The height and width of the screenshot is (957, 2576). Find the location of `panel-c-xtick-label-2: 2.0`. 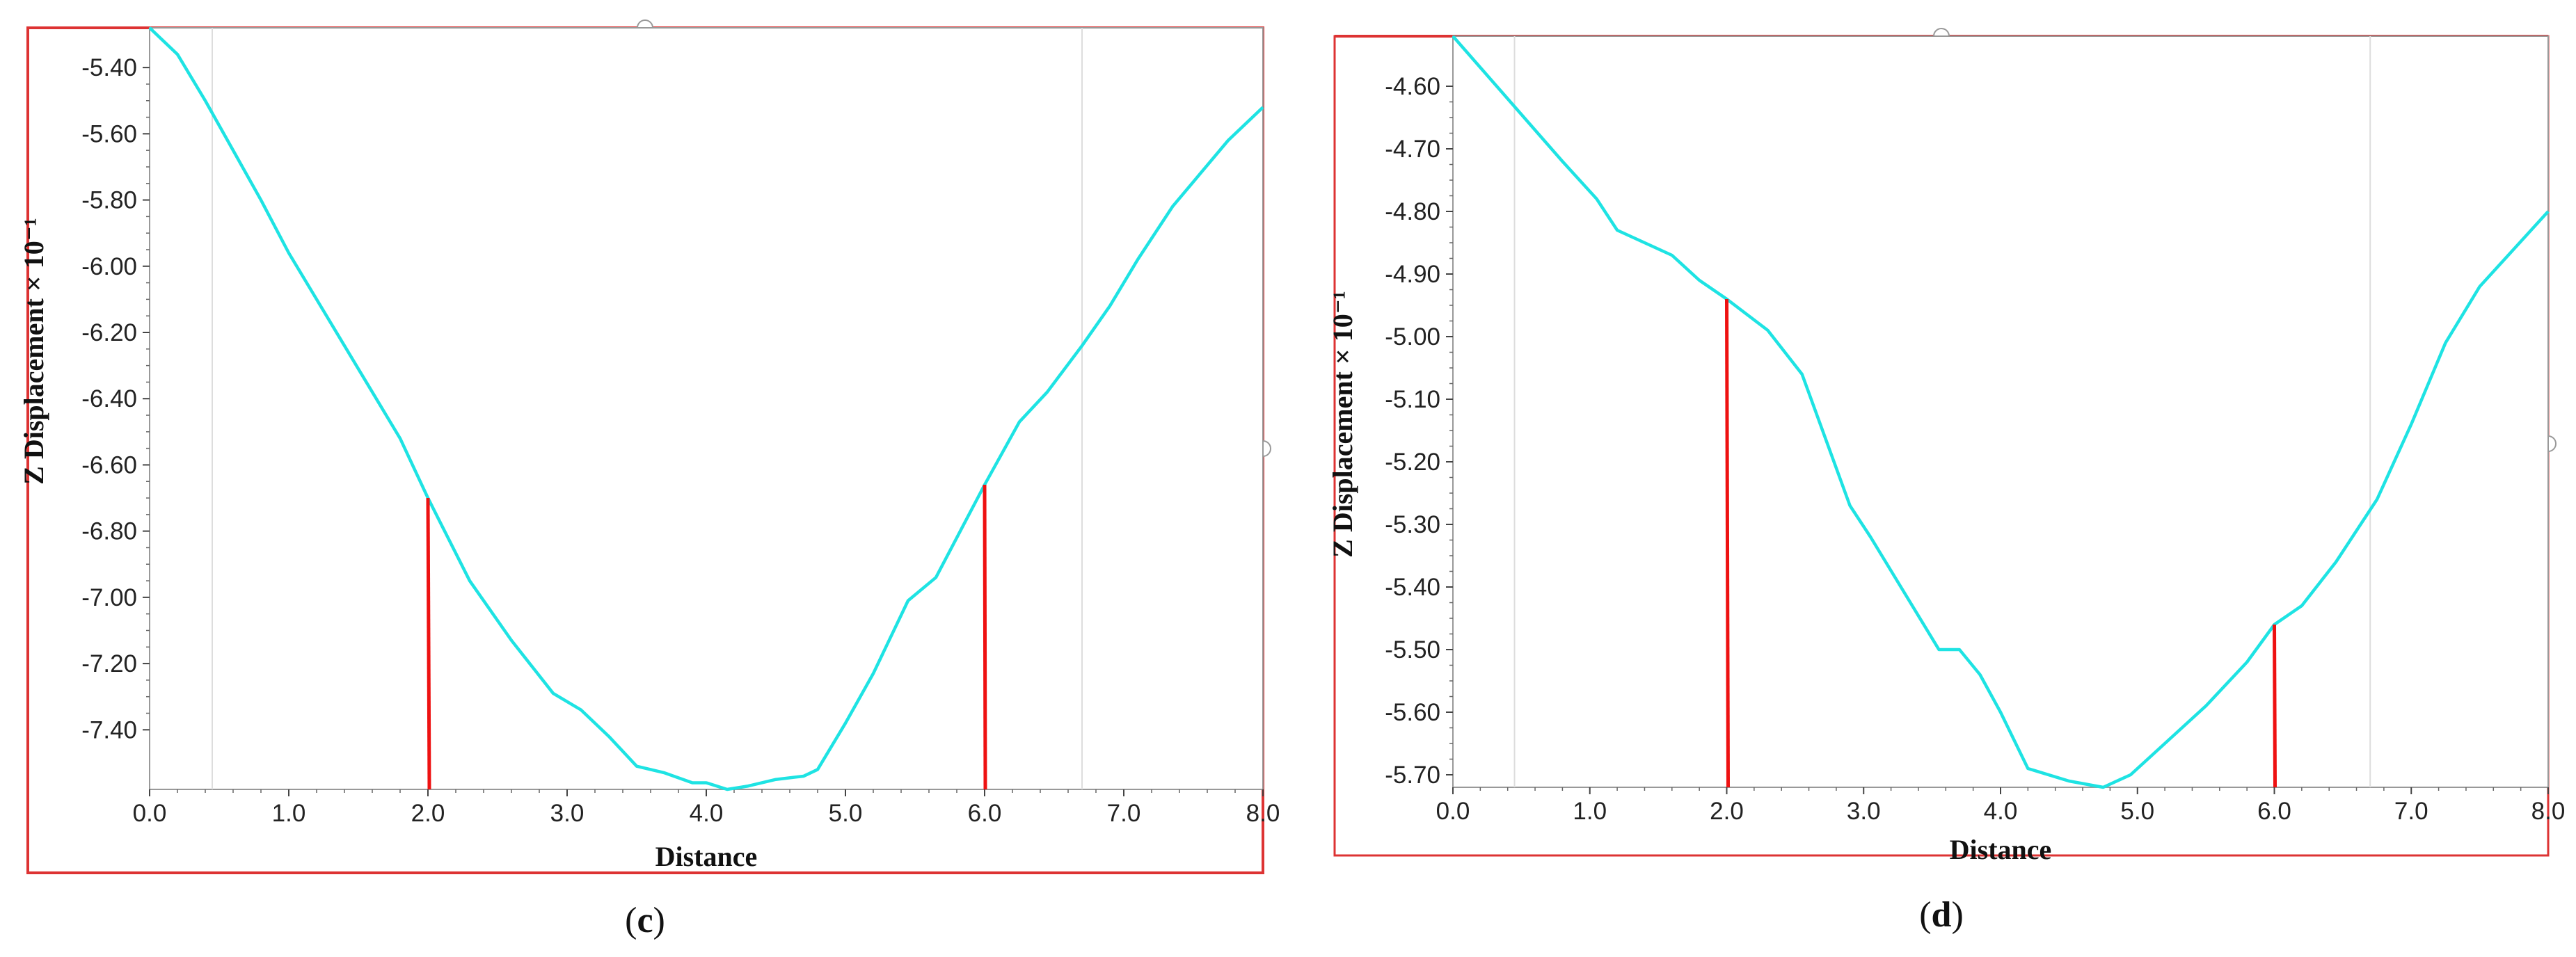

panel-c-xtick-label-2: 2.0 is located at coordinates (428, 813).